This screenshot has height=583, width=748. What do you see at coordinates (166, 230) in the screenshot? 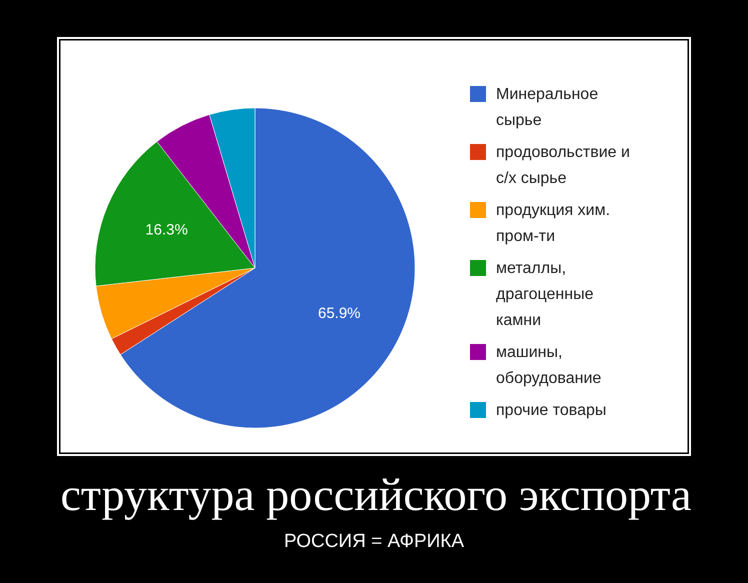
I see `data-label: 16.3%` at bounding box center [166, 230].